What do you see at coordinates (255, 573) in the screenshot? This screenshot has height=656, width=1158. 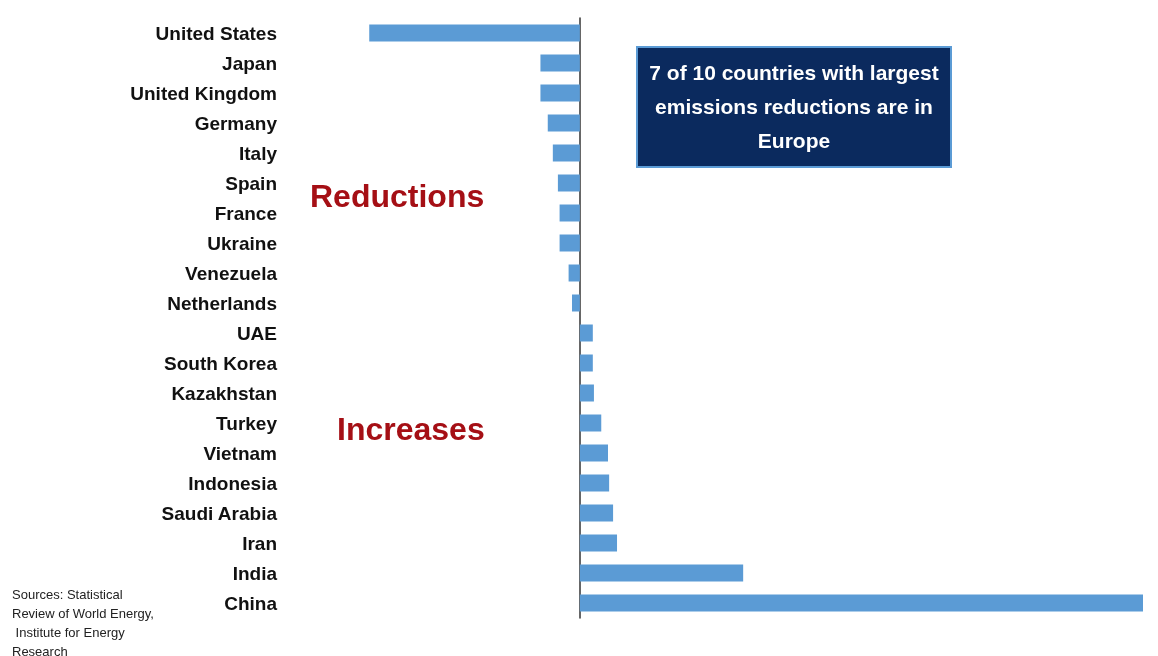 I see `y-tick-label: India` at bounding box center [255, 573].